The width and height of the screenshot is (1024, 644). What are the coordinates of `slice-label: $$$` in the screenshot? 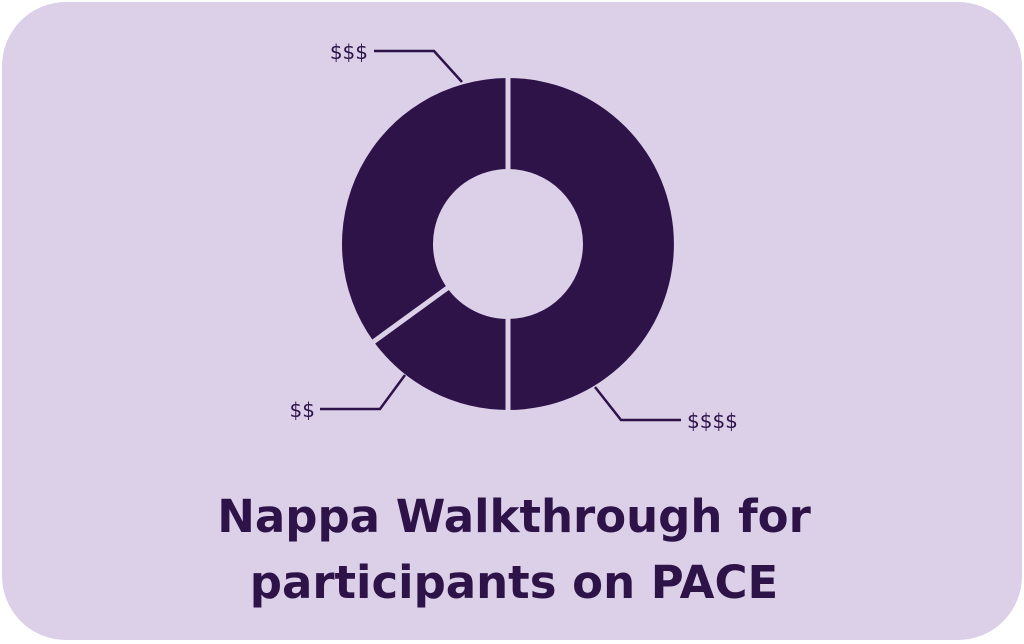 It's located at (349, 52).